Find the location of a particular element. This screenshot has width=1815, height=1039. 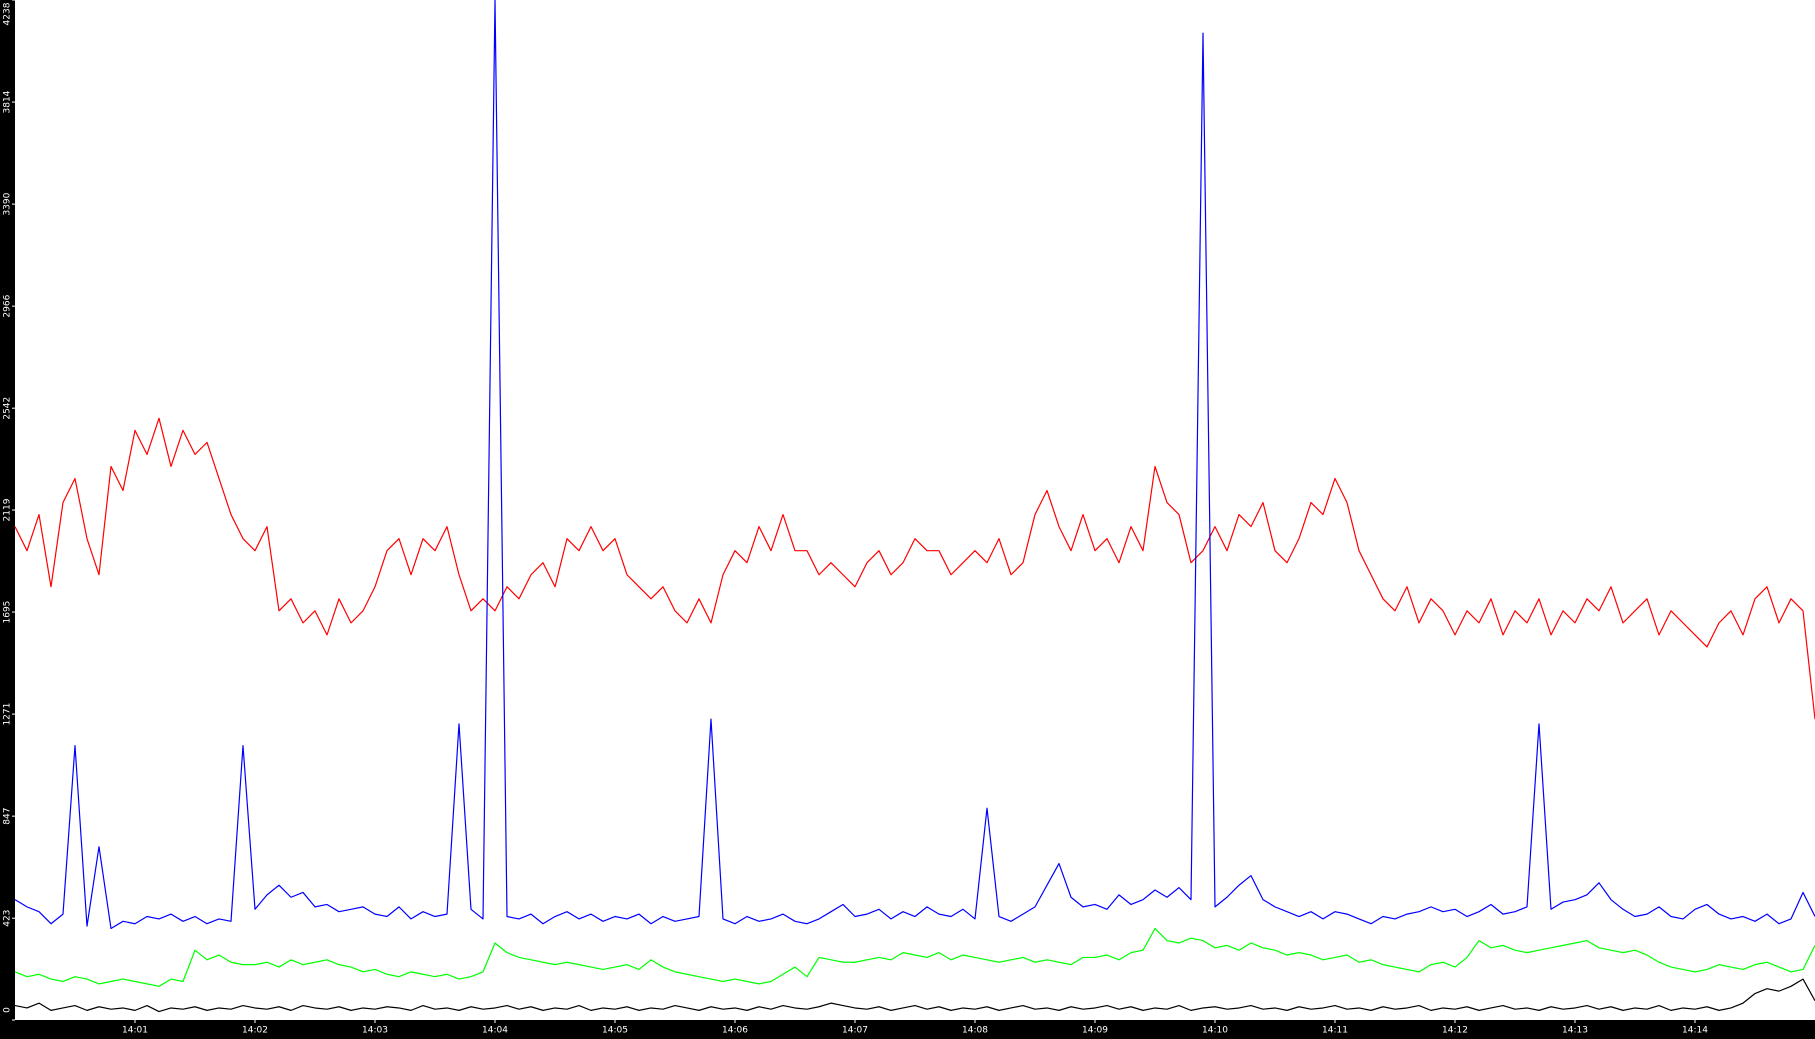

x-tick-label: 14:03 is located at coordinates (375, 1031).